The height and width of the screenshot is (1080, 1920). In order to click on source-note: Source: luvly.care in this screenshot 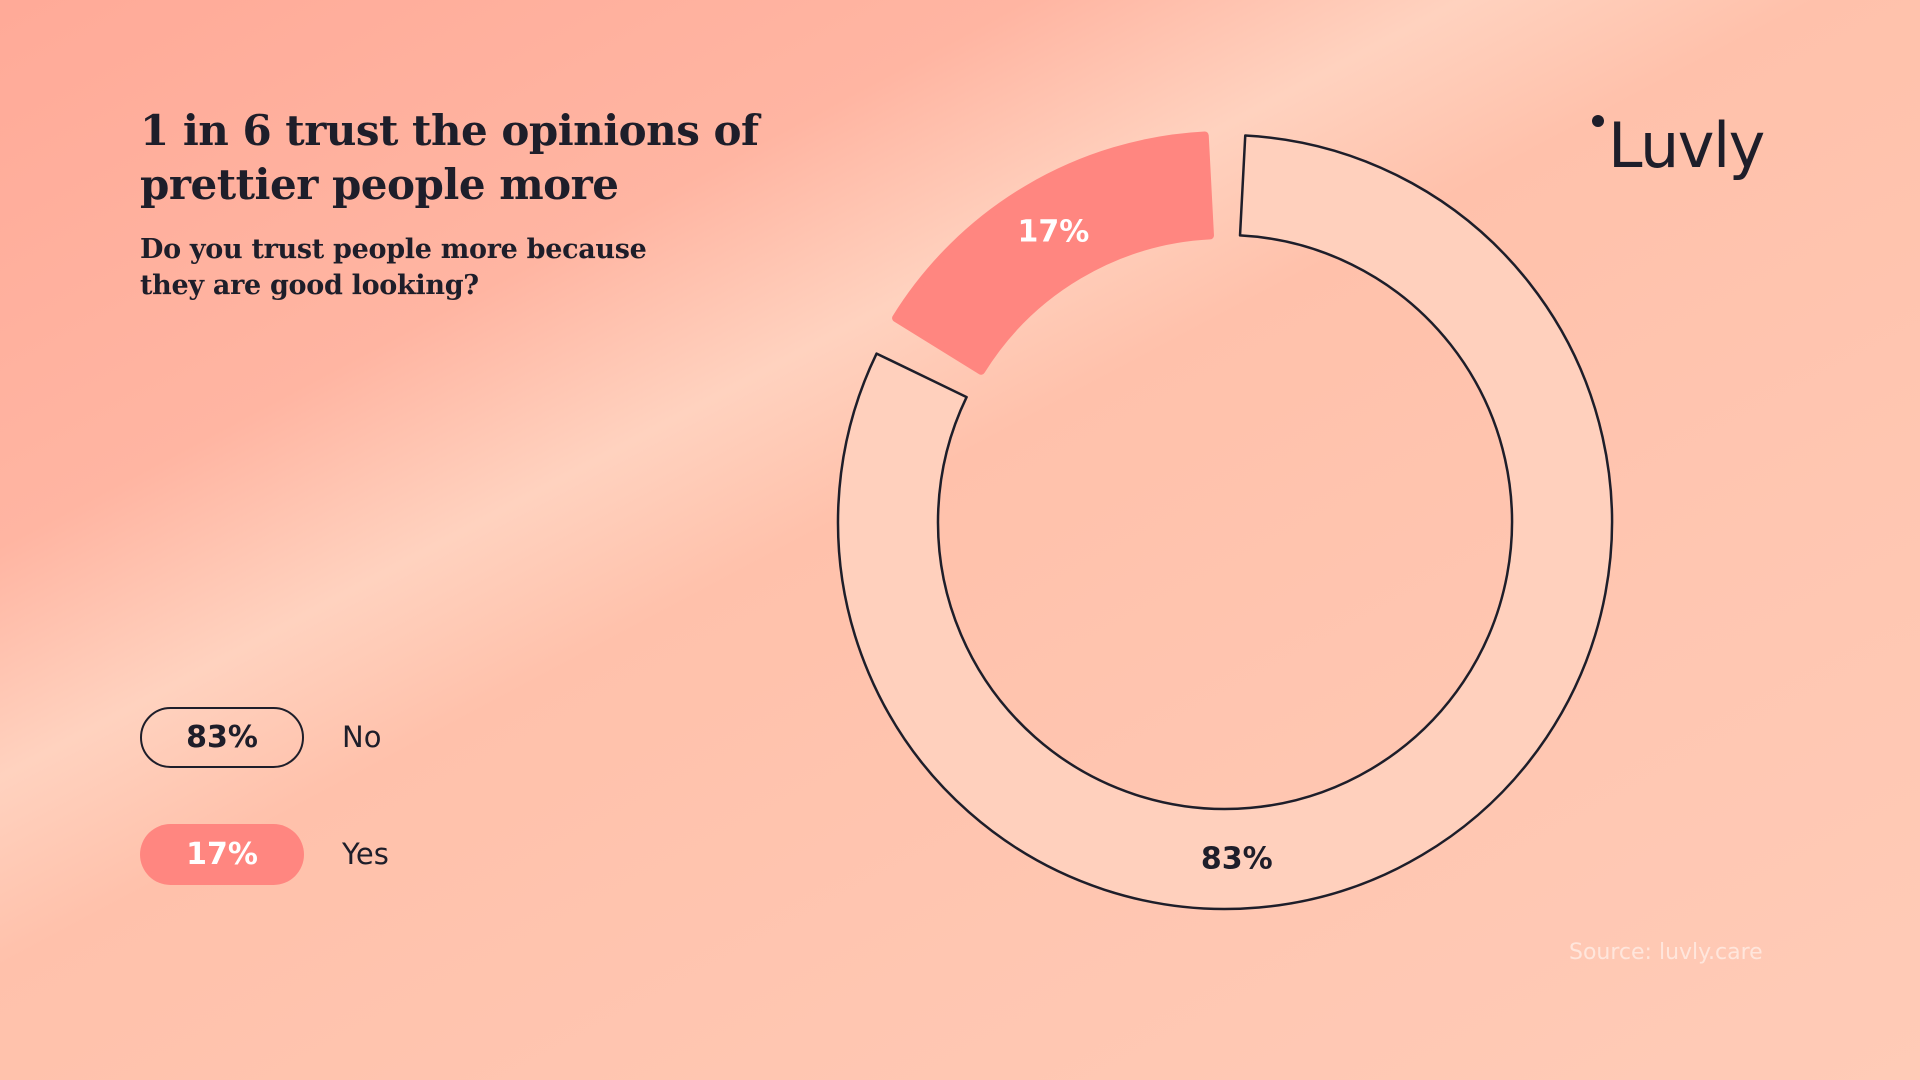, I will do `click(1666, 952)`.